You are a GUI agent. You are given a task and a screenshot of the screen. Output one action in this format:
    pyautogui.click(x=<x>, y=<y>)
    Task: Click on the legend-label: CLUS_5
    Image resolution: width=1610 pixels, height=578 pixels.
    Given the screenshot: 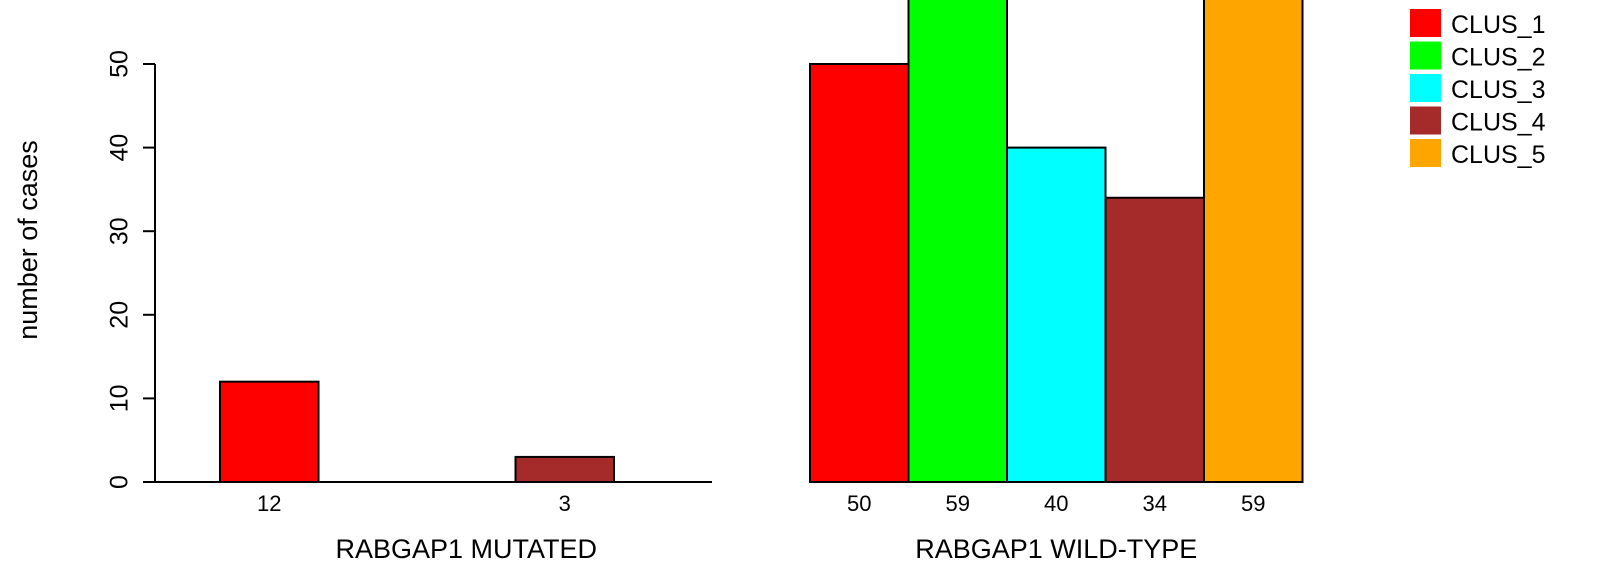 What is the action you would take?
    pyautogui.click(x=1498, y=155)
    